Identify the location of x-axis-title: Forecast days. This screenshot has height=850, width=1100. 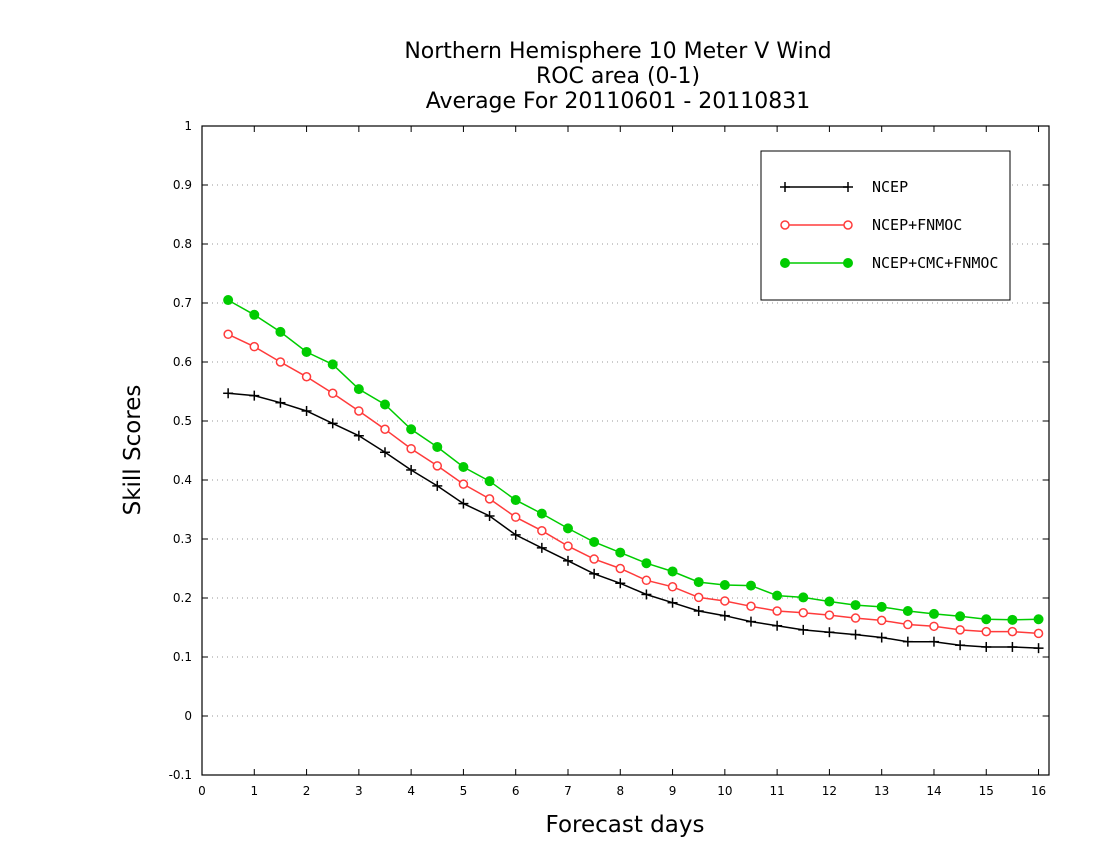
(625, 825).